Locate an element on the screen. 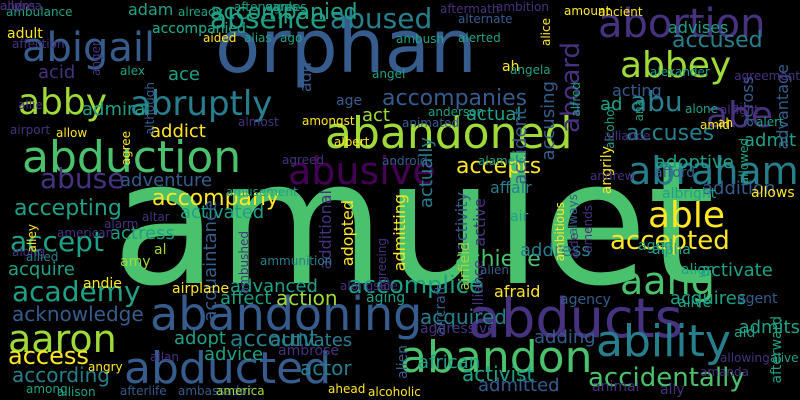  cloud-word: alex is located at coordinates (132, 71).